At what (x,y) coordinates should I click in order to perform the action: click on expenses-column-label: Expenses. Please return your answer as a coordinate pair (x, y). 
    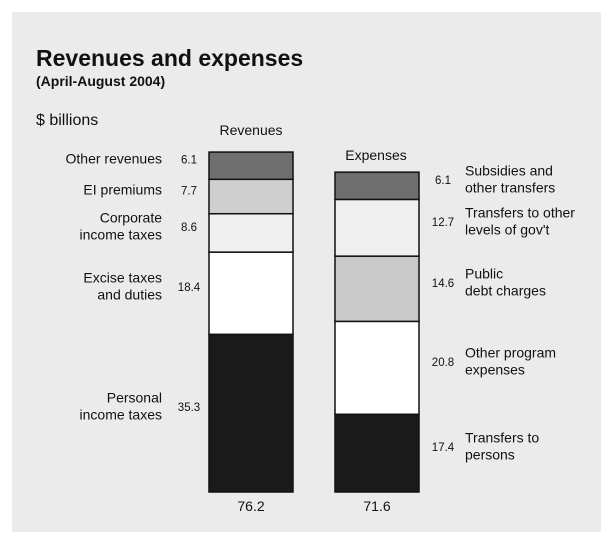
    Looking at the image, I should click on (375, 155).